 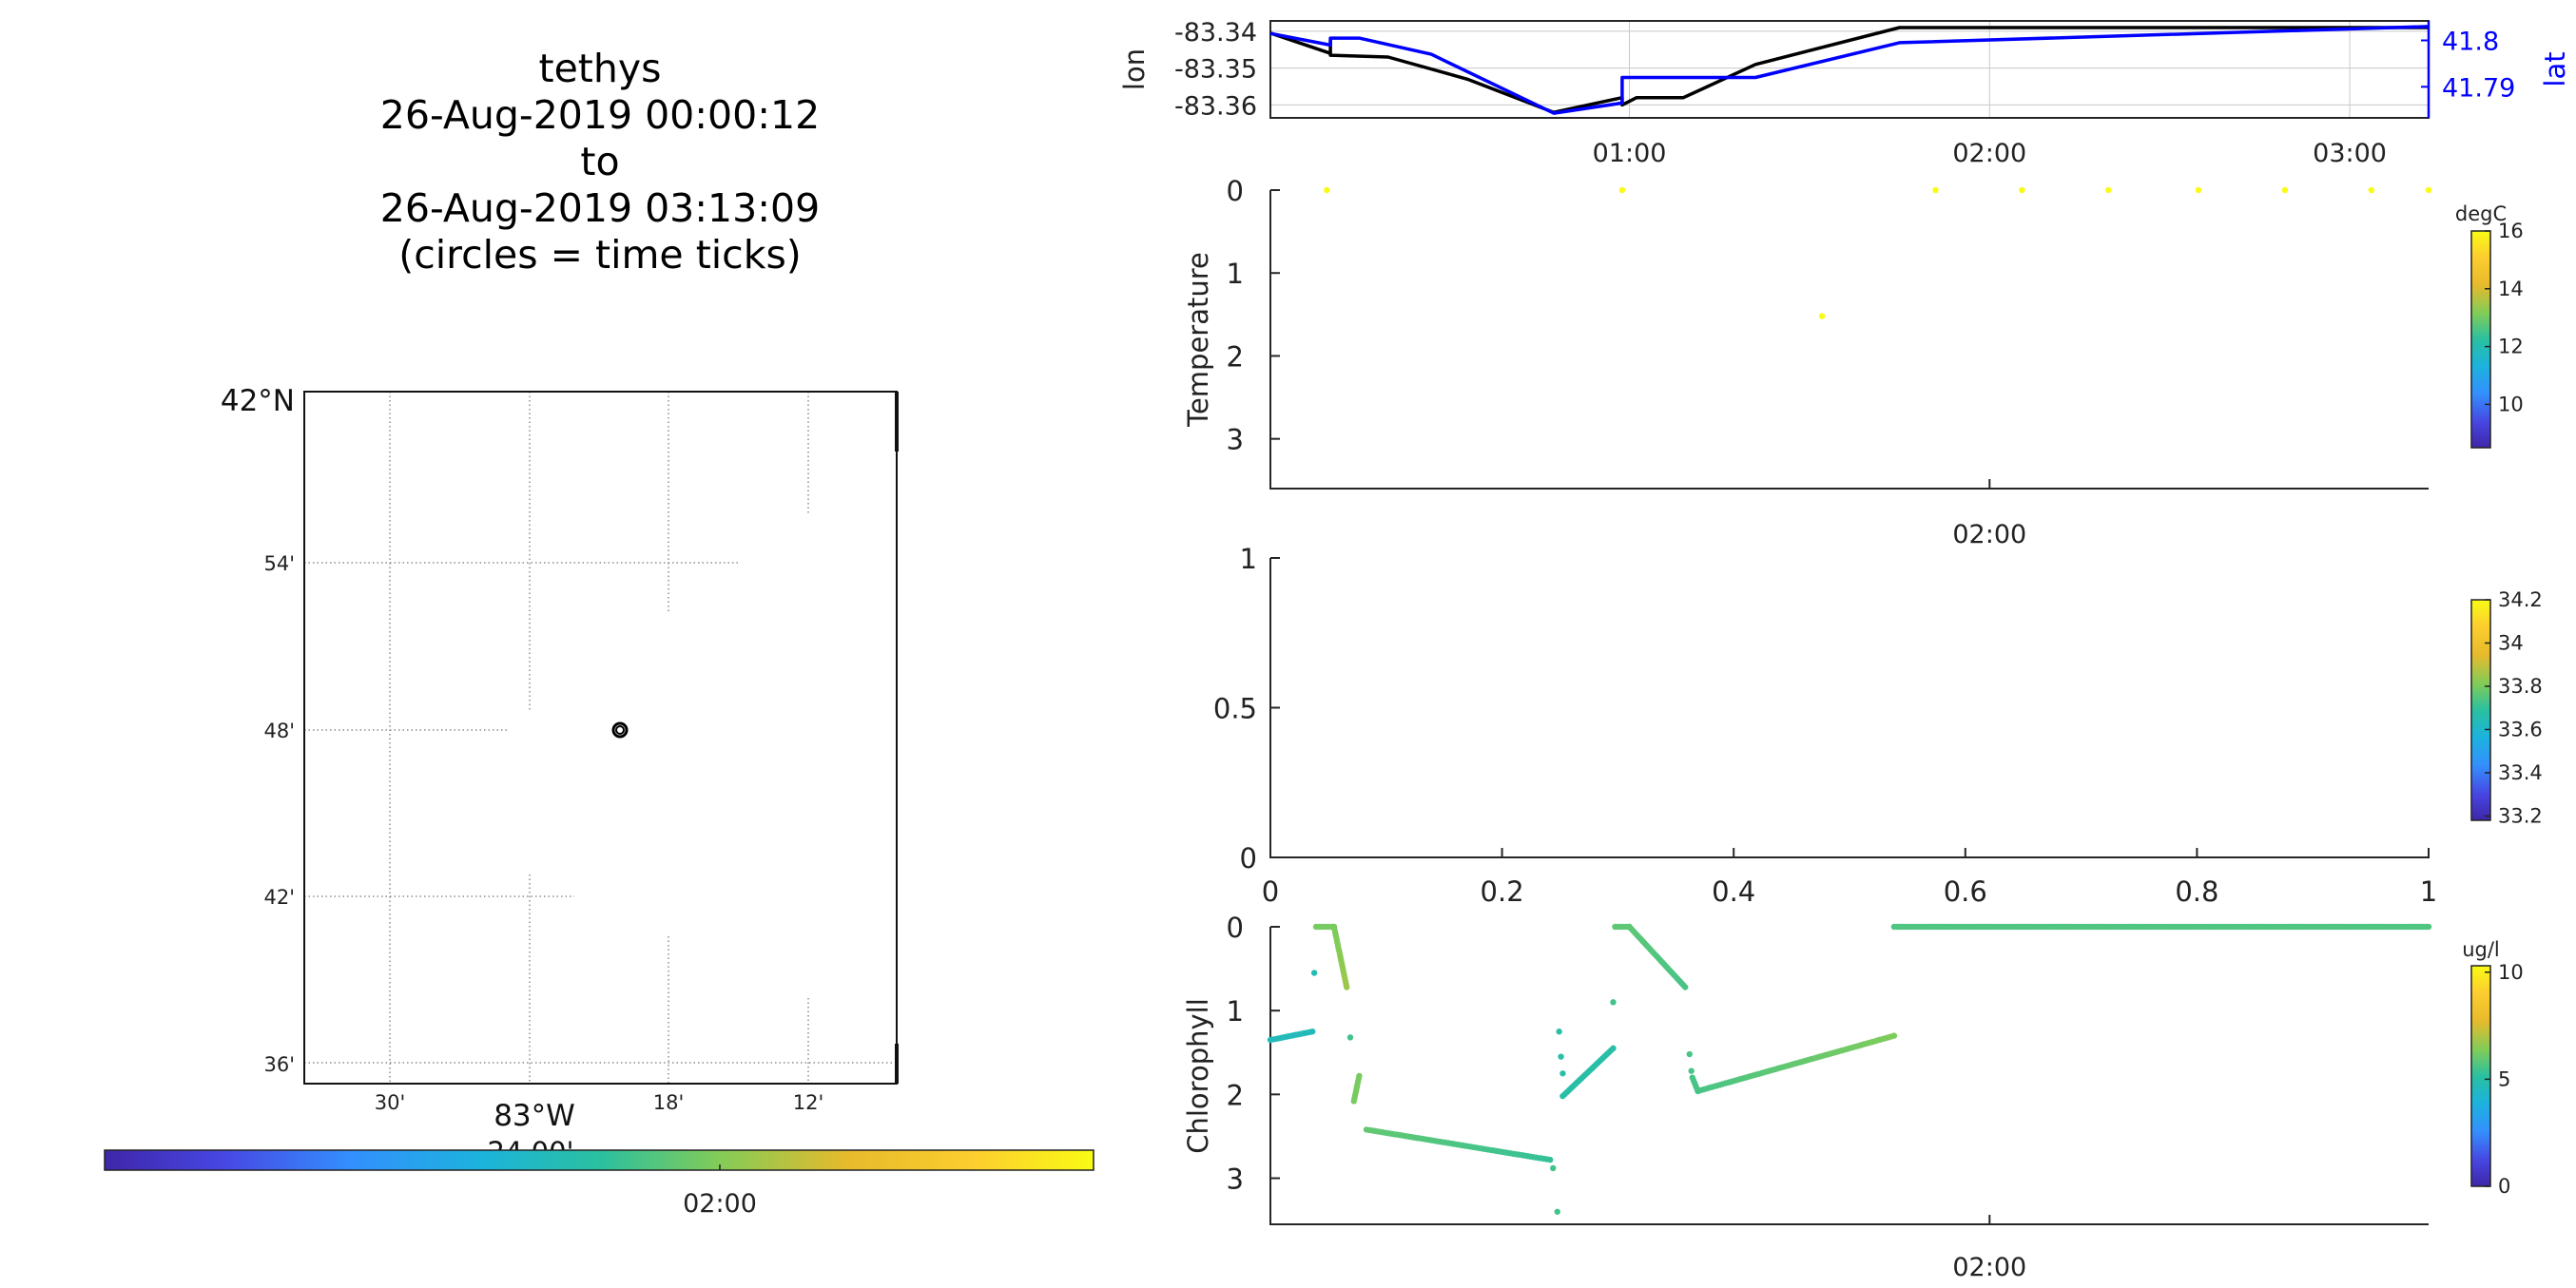 I want to click on map-track-inner, so click(x=620, y=730).